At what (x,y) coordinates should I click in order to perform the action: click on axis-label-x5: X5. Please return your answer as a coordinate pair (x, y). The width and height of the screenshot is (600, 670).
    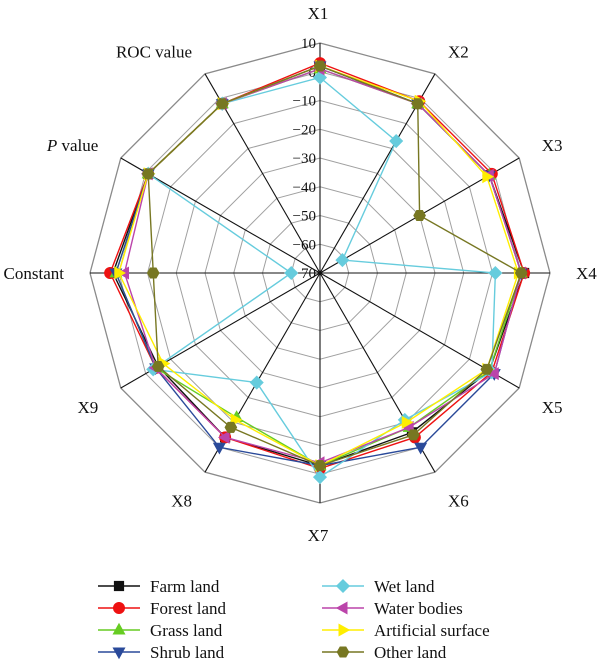
    Looking at the image, I should click on (552, 407).